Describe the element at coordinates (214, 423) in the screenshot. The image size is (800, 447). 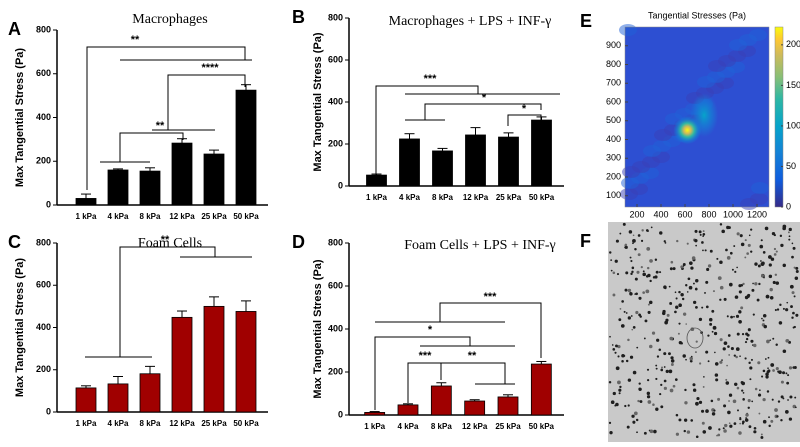
I see `x-tick-label: 25 kPa` at that location.